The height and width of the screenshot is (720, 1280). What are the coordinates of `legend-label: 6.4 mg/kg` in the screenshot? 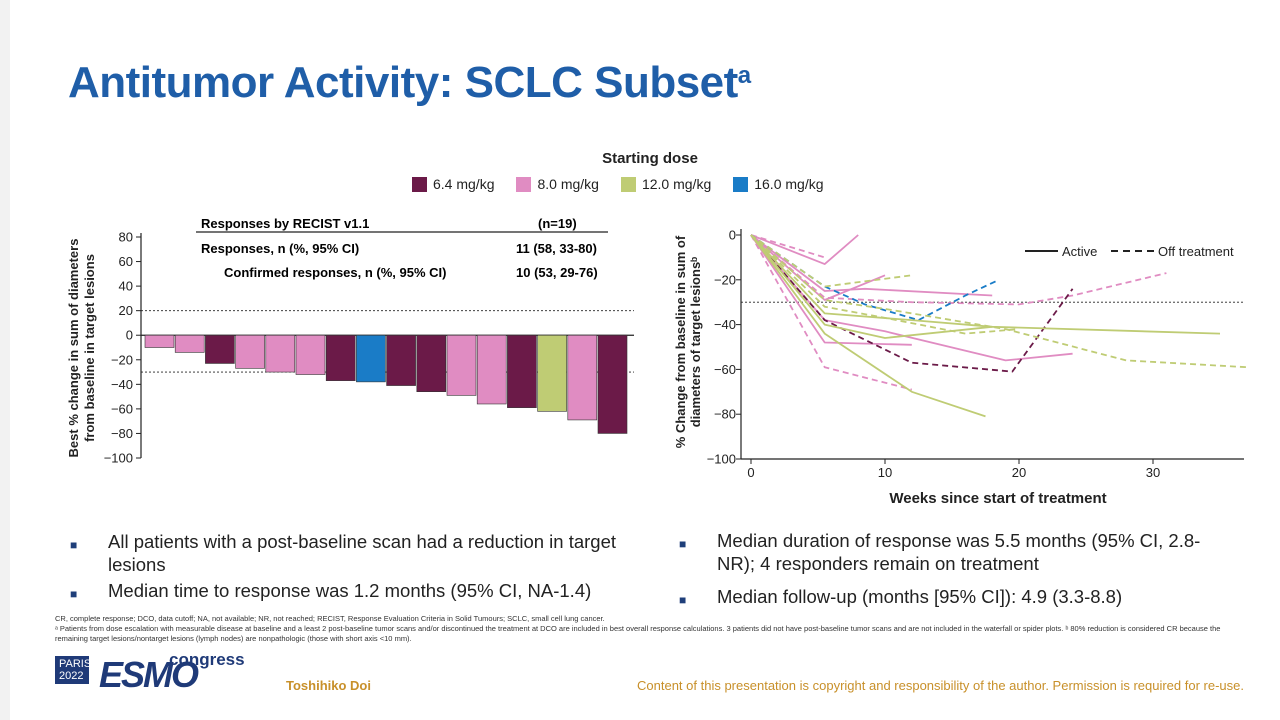 It's located at (464, 184).